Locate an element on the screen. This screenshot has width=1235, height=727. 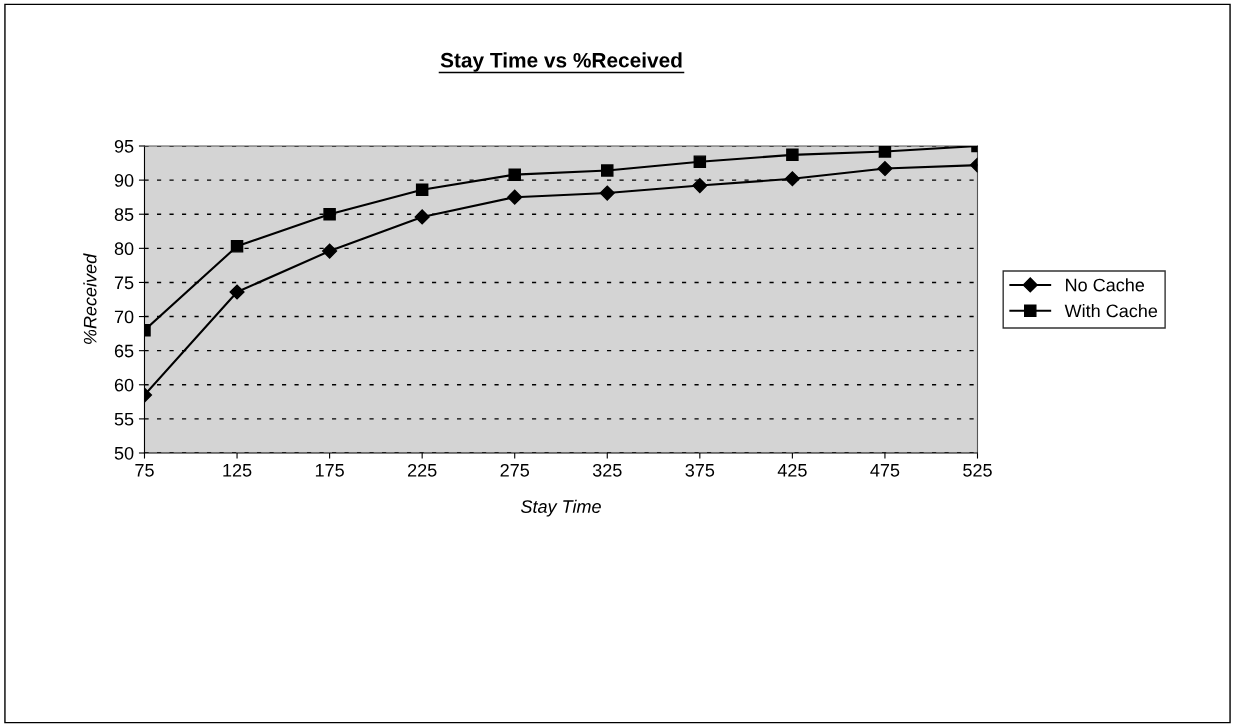
x-tick-label: 125 is located at coordinates (237, 470).